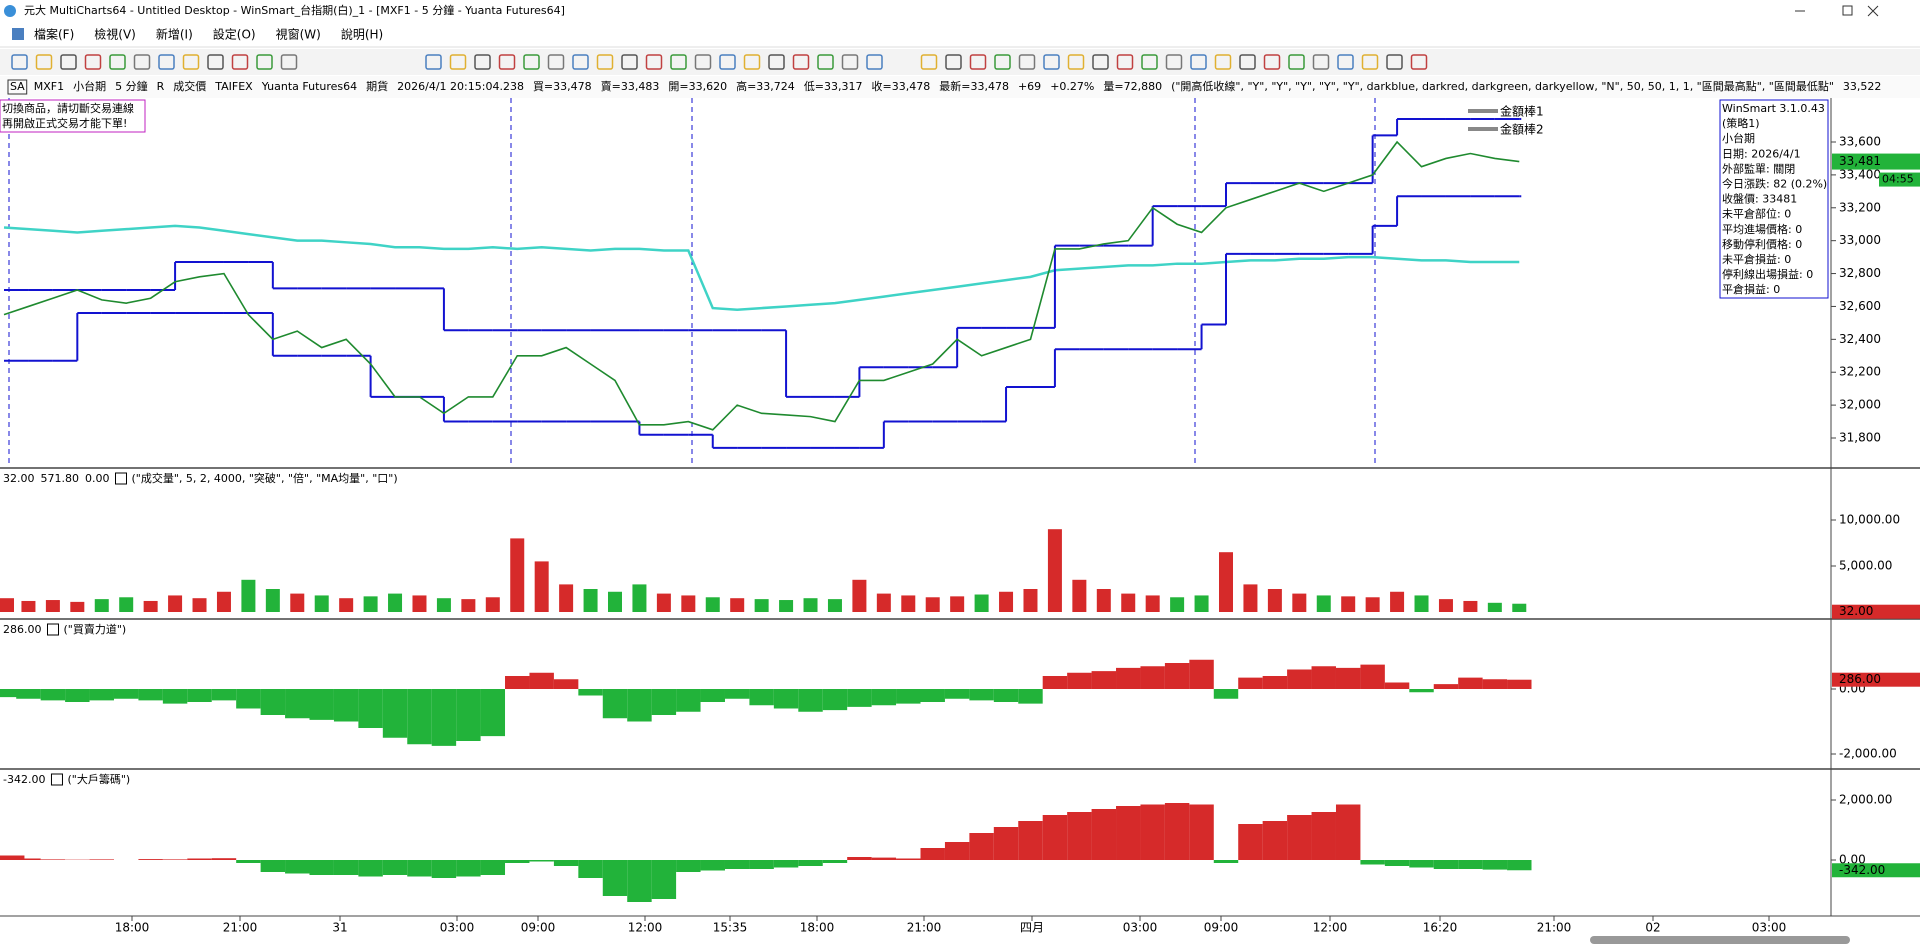  What do you see at coordinates (960, 87) in the screenshot?
I see `symbol-bar` at bounding box center [960, 87].